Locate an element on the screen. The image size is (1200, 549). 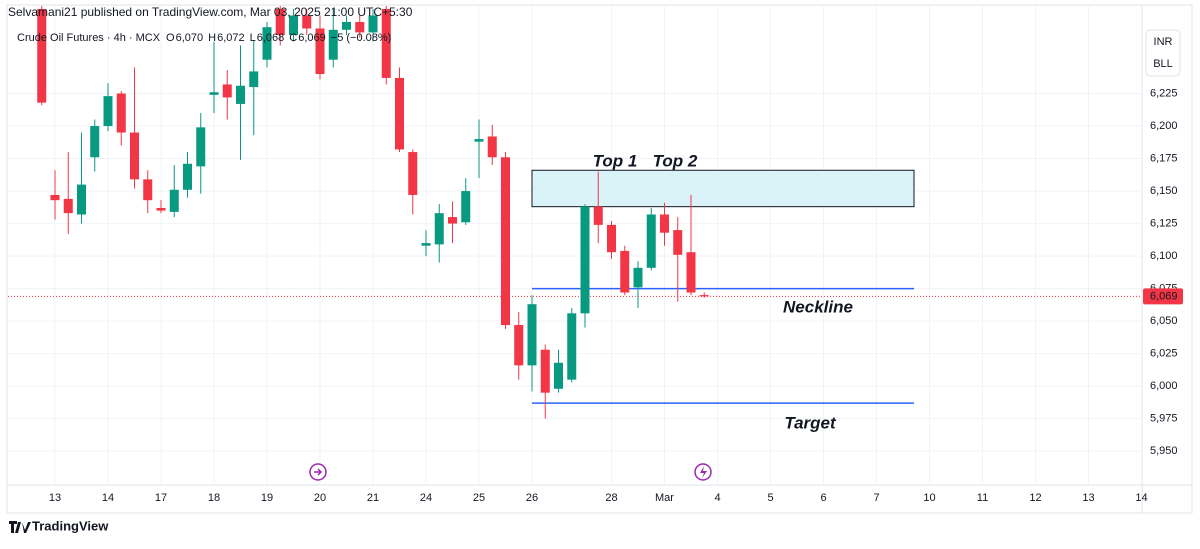
currency: INR is located at coordinates (1163, 42).